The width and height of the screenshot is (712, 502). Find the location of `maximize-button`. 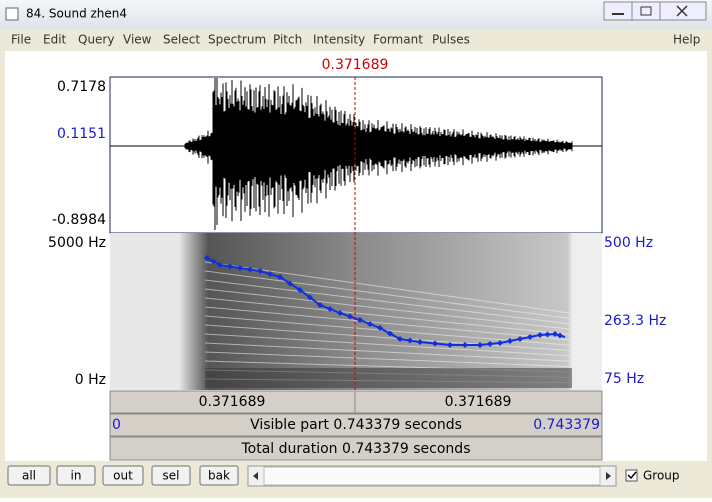

maximize-button is located at coordinates (646, 11).